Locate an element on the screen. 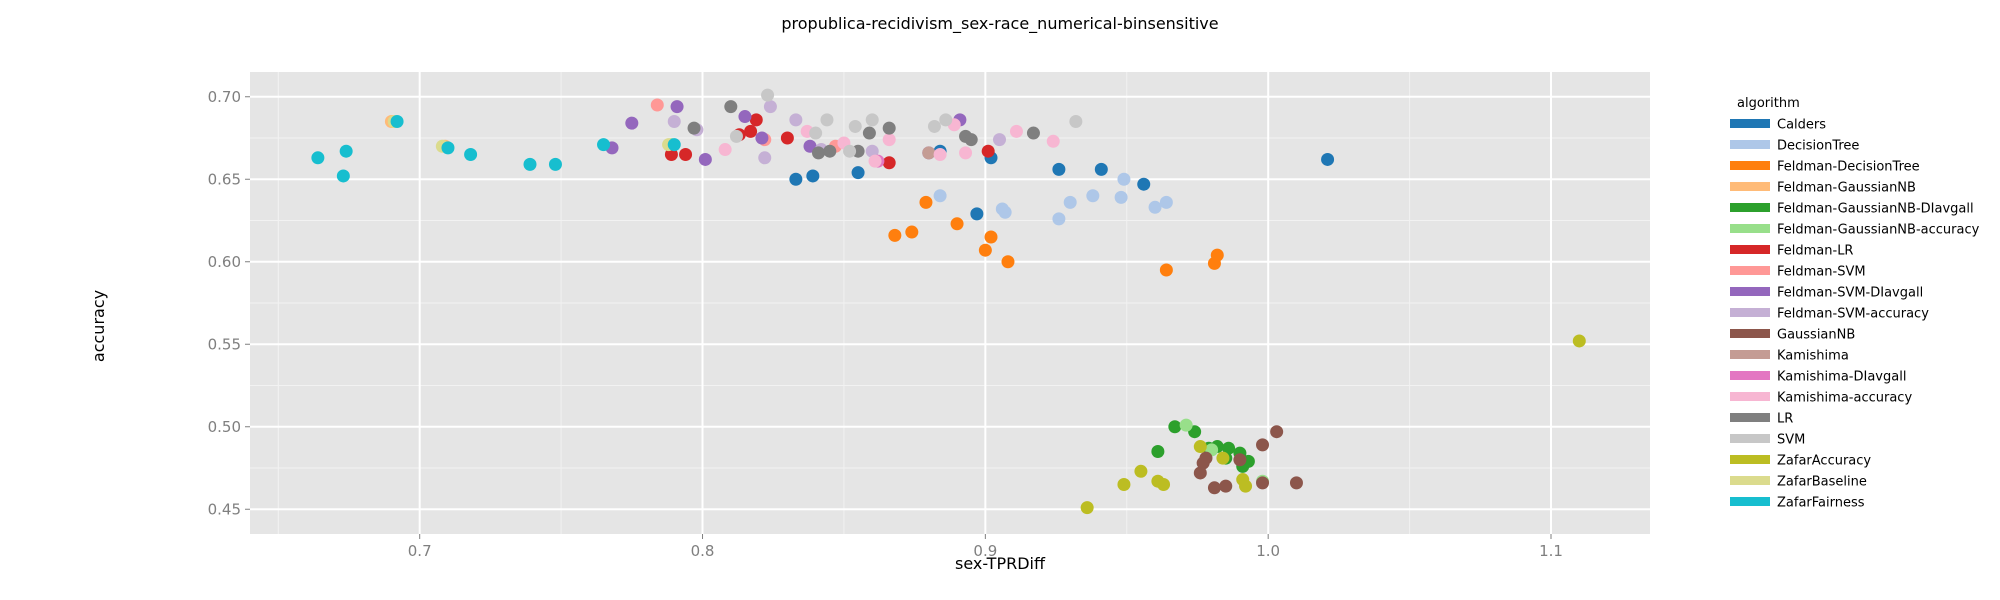 The image size is (2000, 600). x-tick-label: 0.8 is located at coordinates (703, 551).